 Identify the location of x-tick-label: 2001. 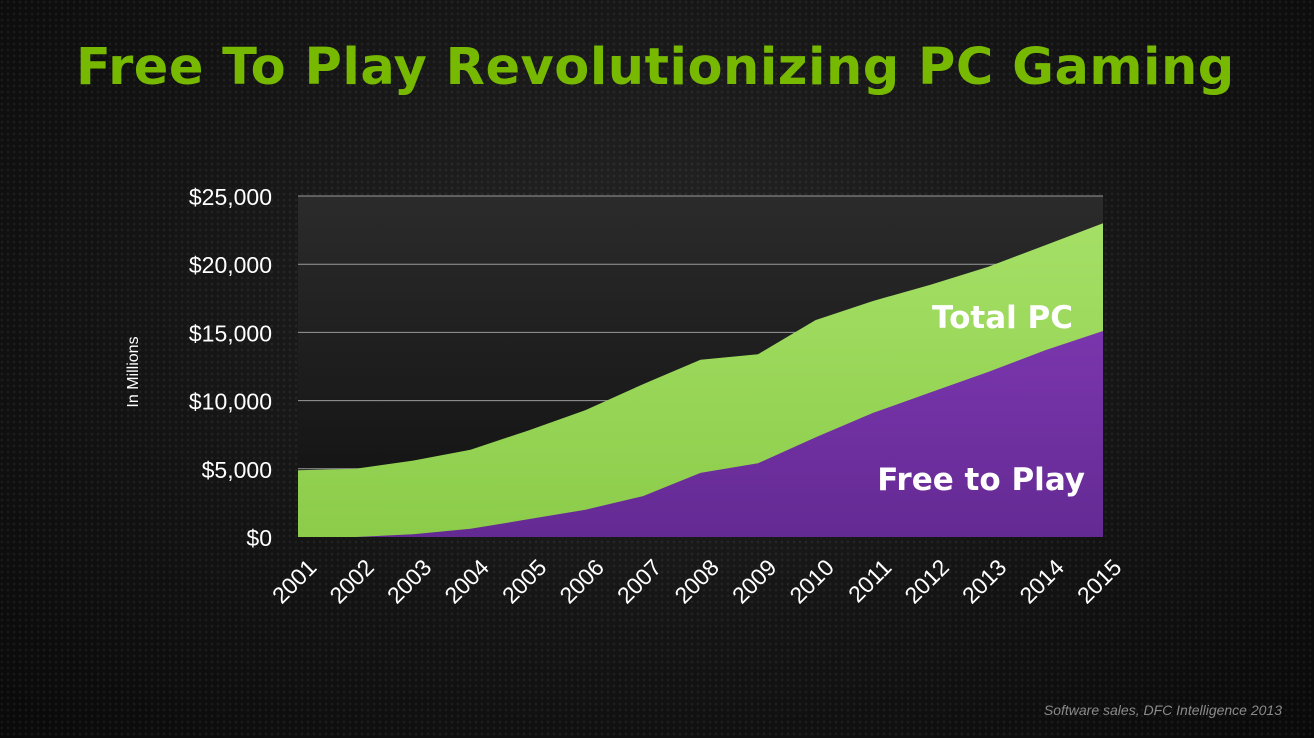
(294, 581).